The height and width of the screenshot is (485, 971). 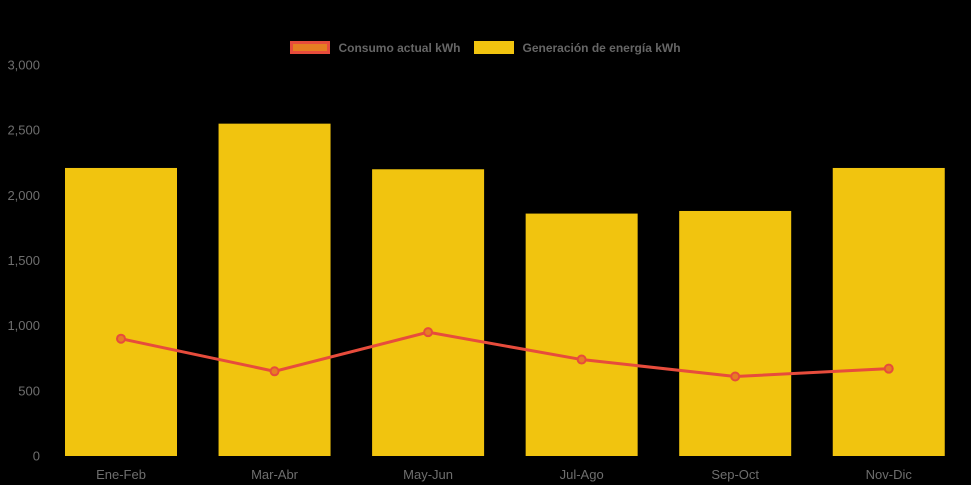 What do you see at coordinates (274, 290) in the screenshot?
I see `bar-mar-abr` at bounding box center [274, 290].